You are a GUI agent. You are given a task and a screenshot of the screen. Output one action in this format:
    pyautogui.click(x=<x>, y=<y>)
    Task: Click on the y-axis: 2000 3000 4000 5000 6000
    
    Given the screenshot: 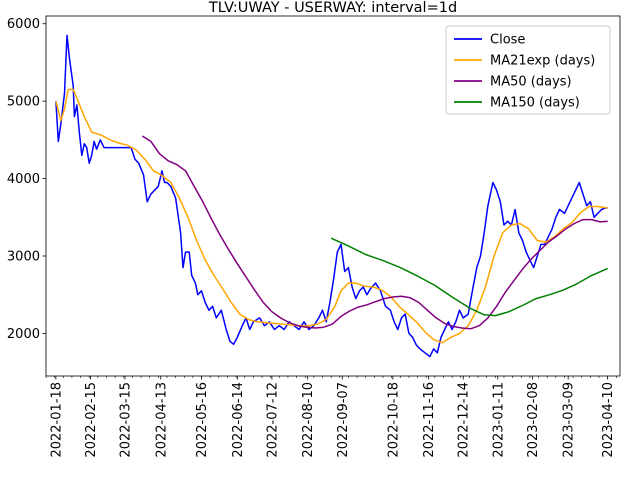 What is the action you would take?
    pyautogui.click(x=26, y=179)
    